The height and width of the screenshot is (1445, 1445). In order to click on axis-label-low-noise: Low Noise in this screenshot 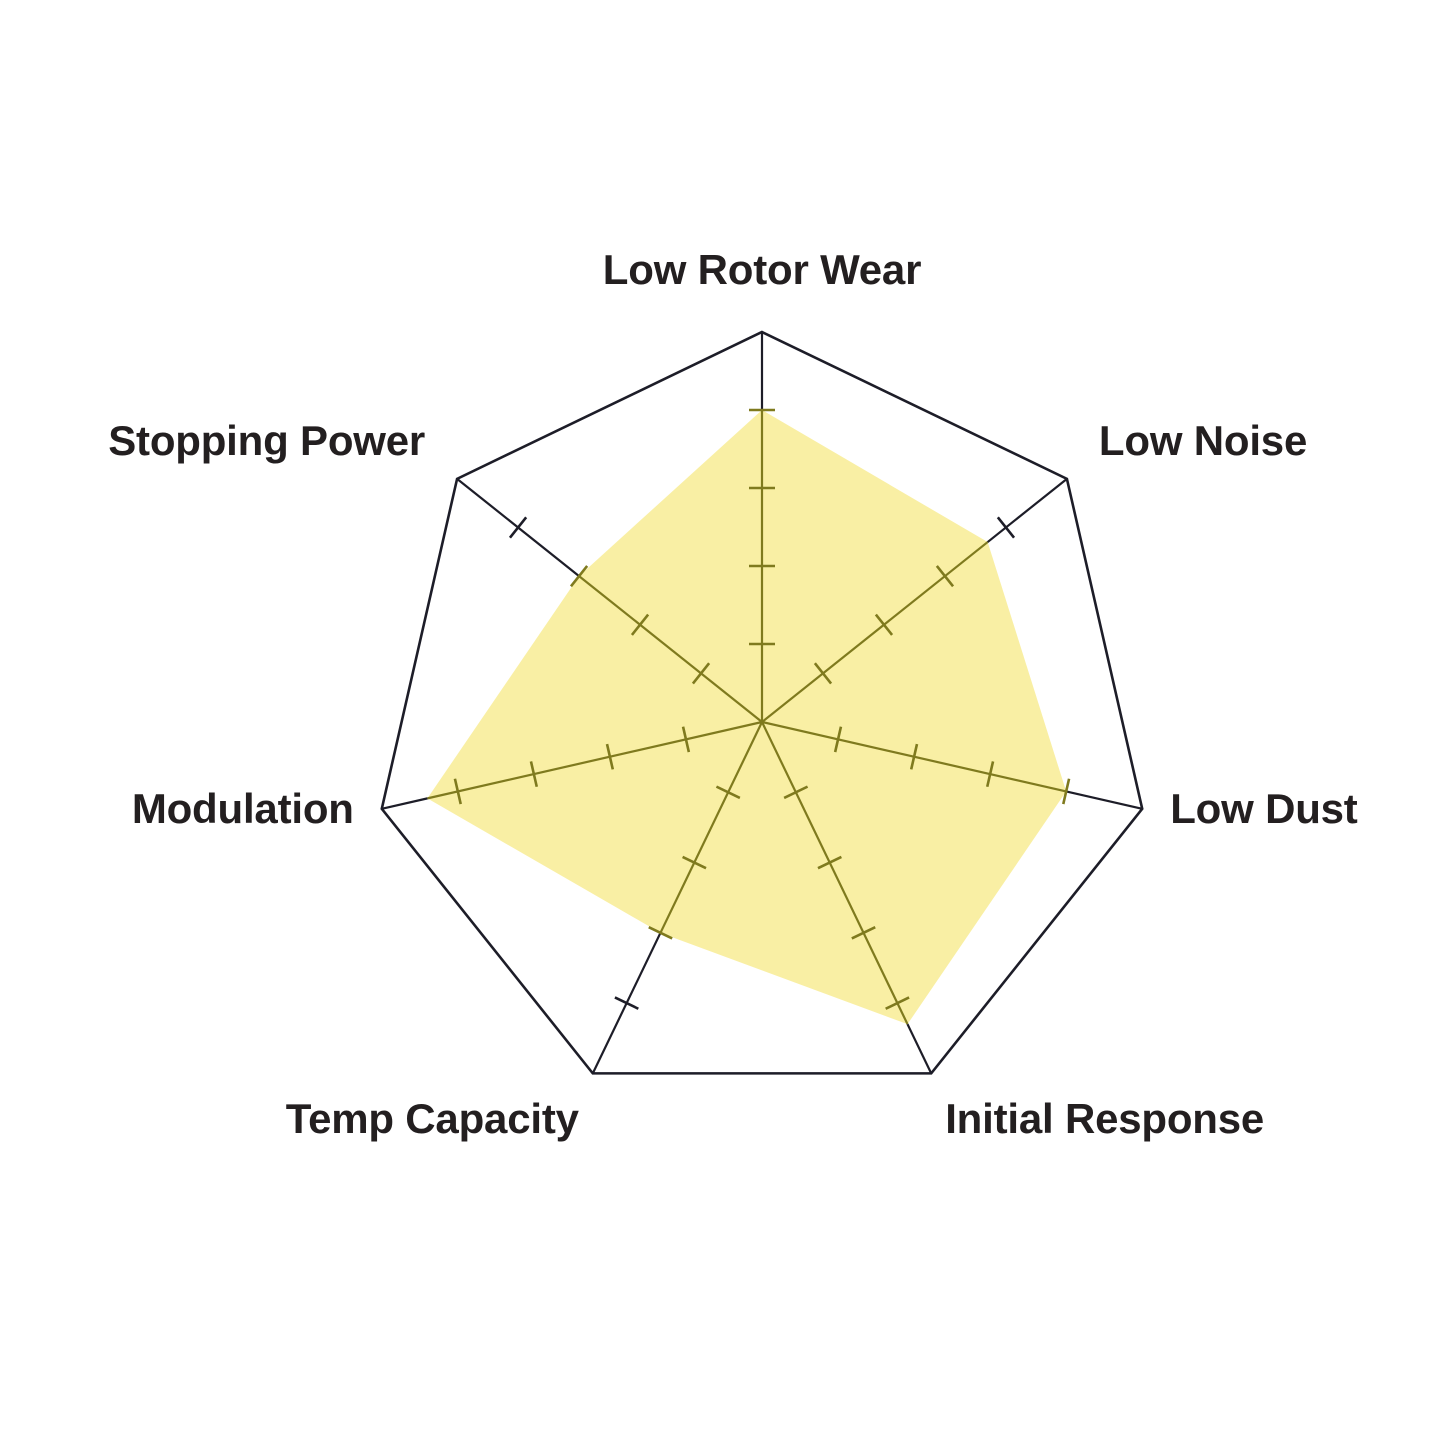, I will do `click(1203, 440)`.